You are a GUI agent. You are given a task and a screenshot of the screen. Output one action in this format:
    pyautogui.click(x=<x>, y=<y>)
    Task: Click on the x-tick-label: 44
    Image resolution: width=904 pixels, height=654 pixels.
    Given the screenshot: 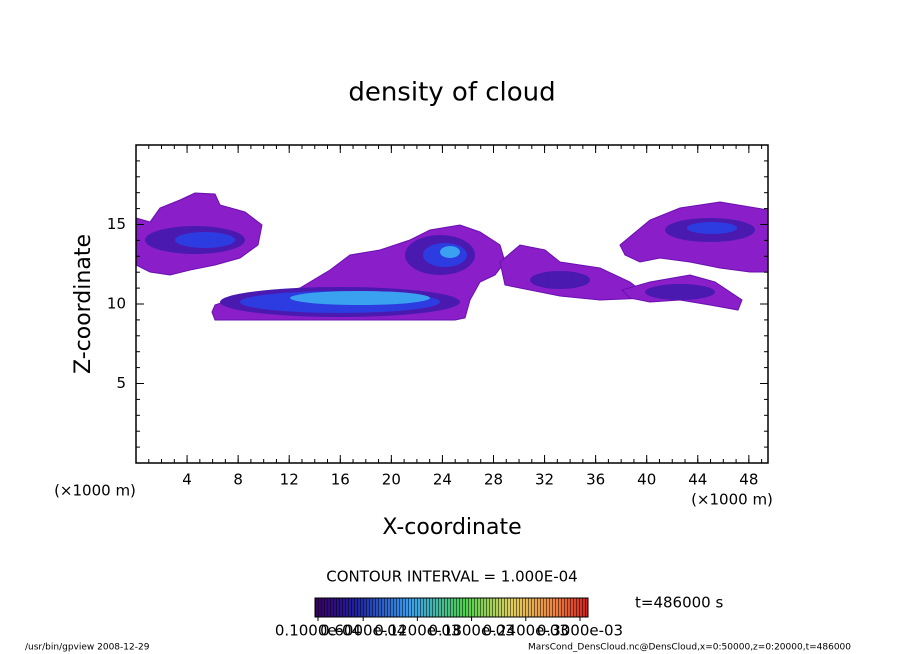 What is the action you would take?
    pyautogui.click(x=697, y=480)
    